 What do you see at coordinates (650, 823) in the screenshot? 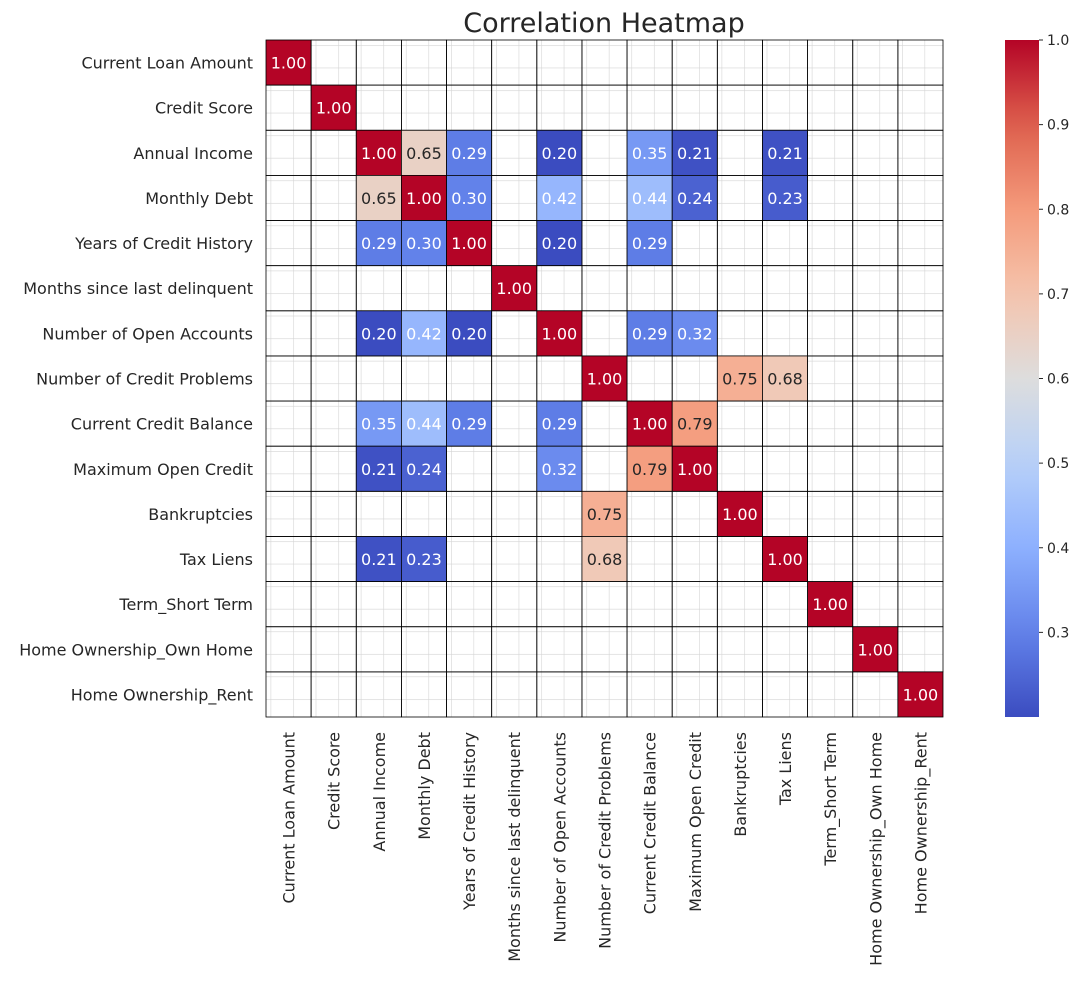
I see `x-tick-label: Current Credit Balance` at bounding box center [650, 823].